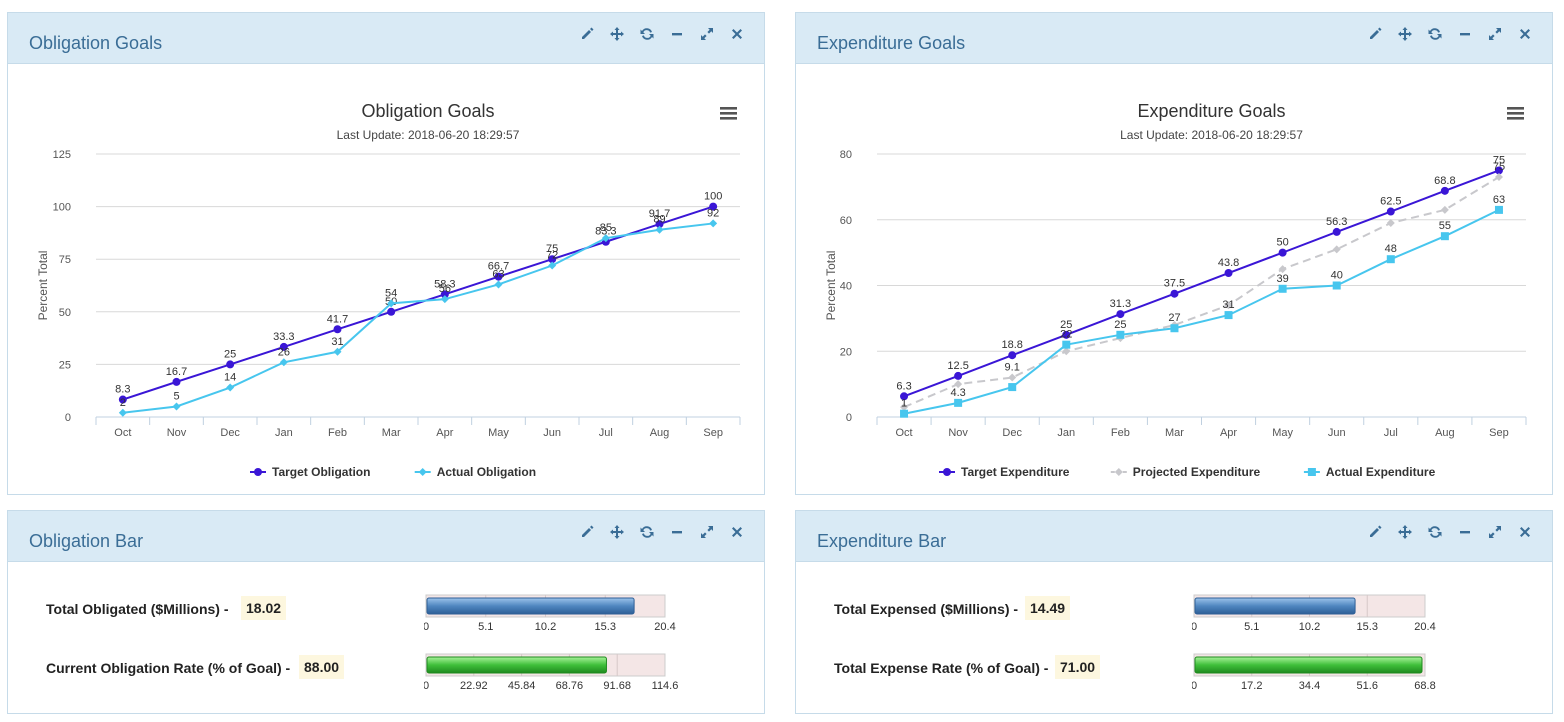 The image size is (1564, 722). Describe the element at coordinates (310, 472) in the screenshot. I see `legend-item: Target Obligation` at that location.